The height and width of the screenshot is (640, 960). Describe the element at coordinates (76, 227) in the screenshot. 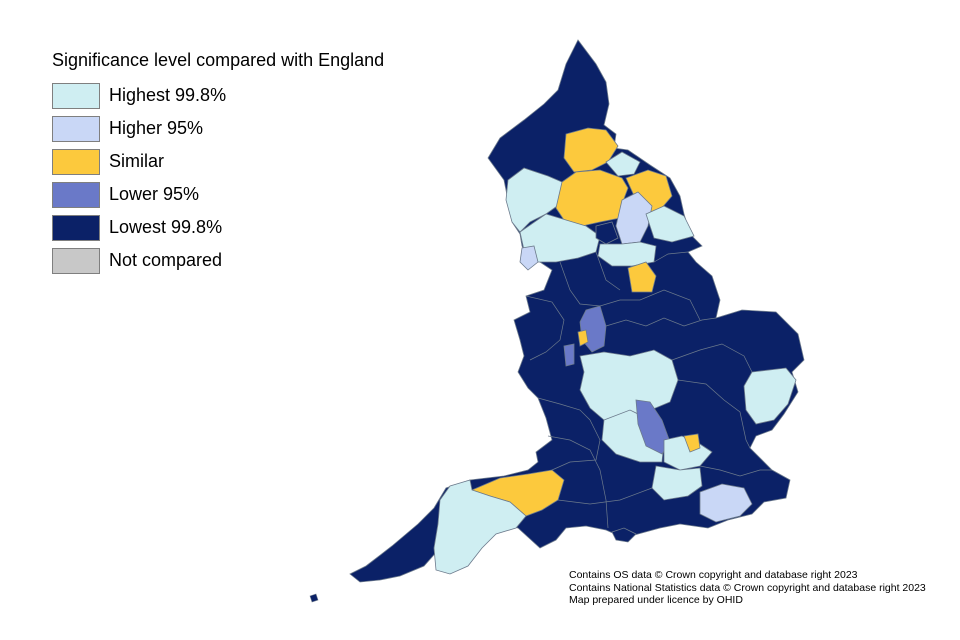

I see `legend-swatch-lowest` at that location.